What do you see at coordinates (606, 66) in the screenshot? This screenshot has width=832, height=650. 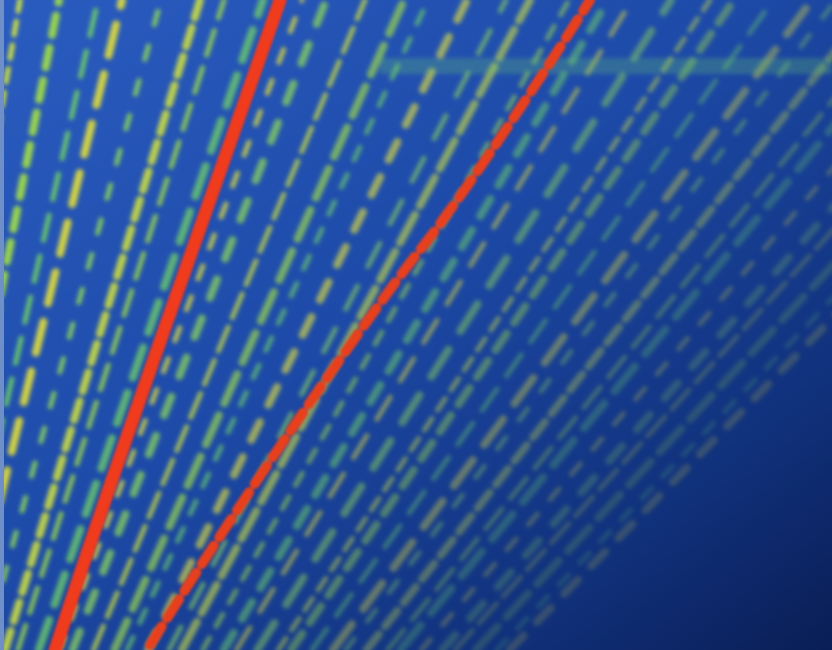 I see `band` at bounding box center [606, 66].